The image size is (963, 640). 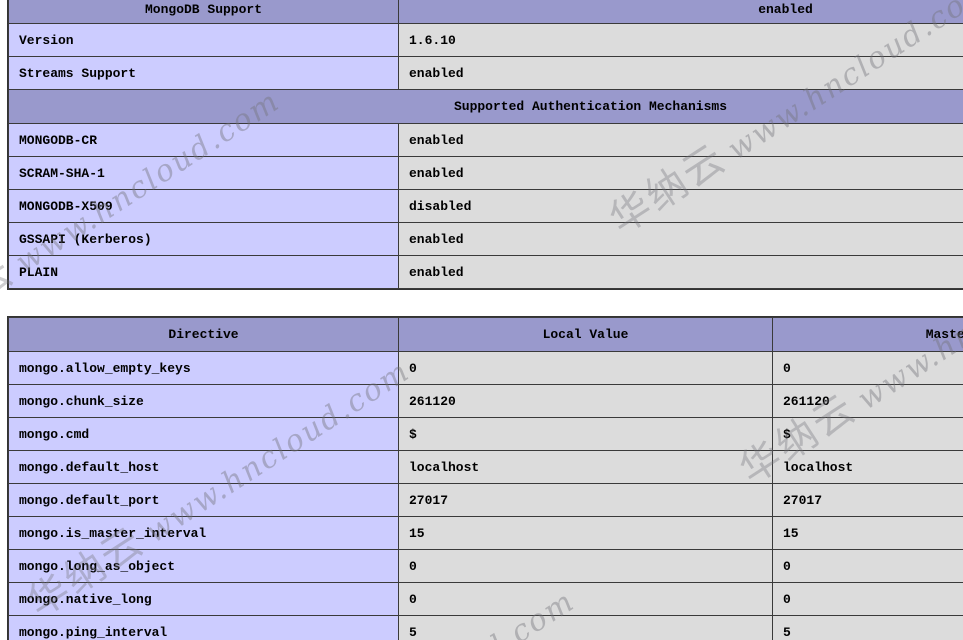 What do you see at coordinates (867, 334) in the screenshot?
I see `column-header-master-value: Master Value` at bounding box center [867, 334].